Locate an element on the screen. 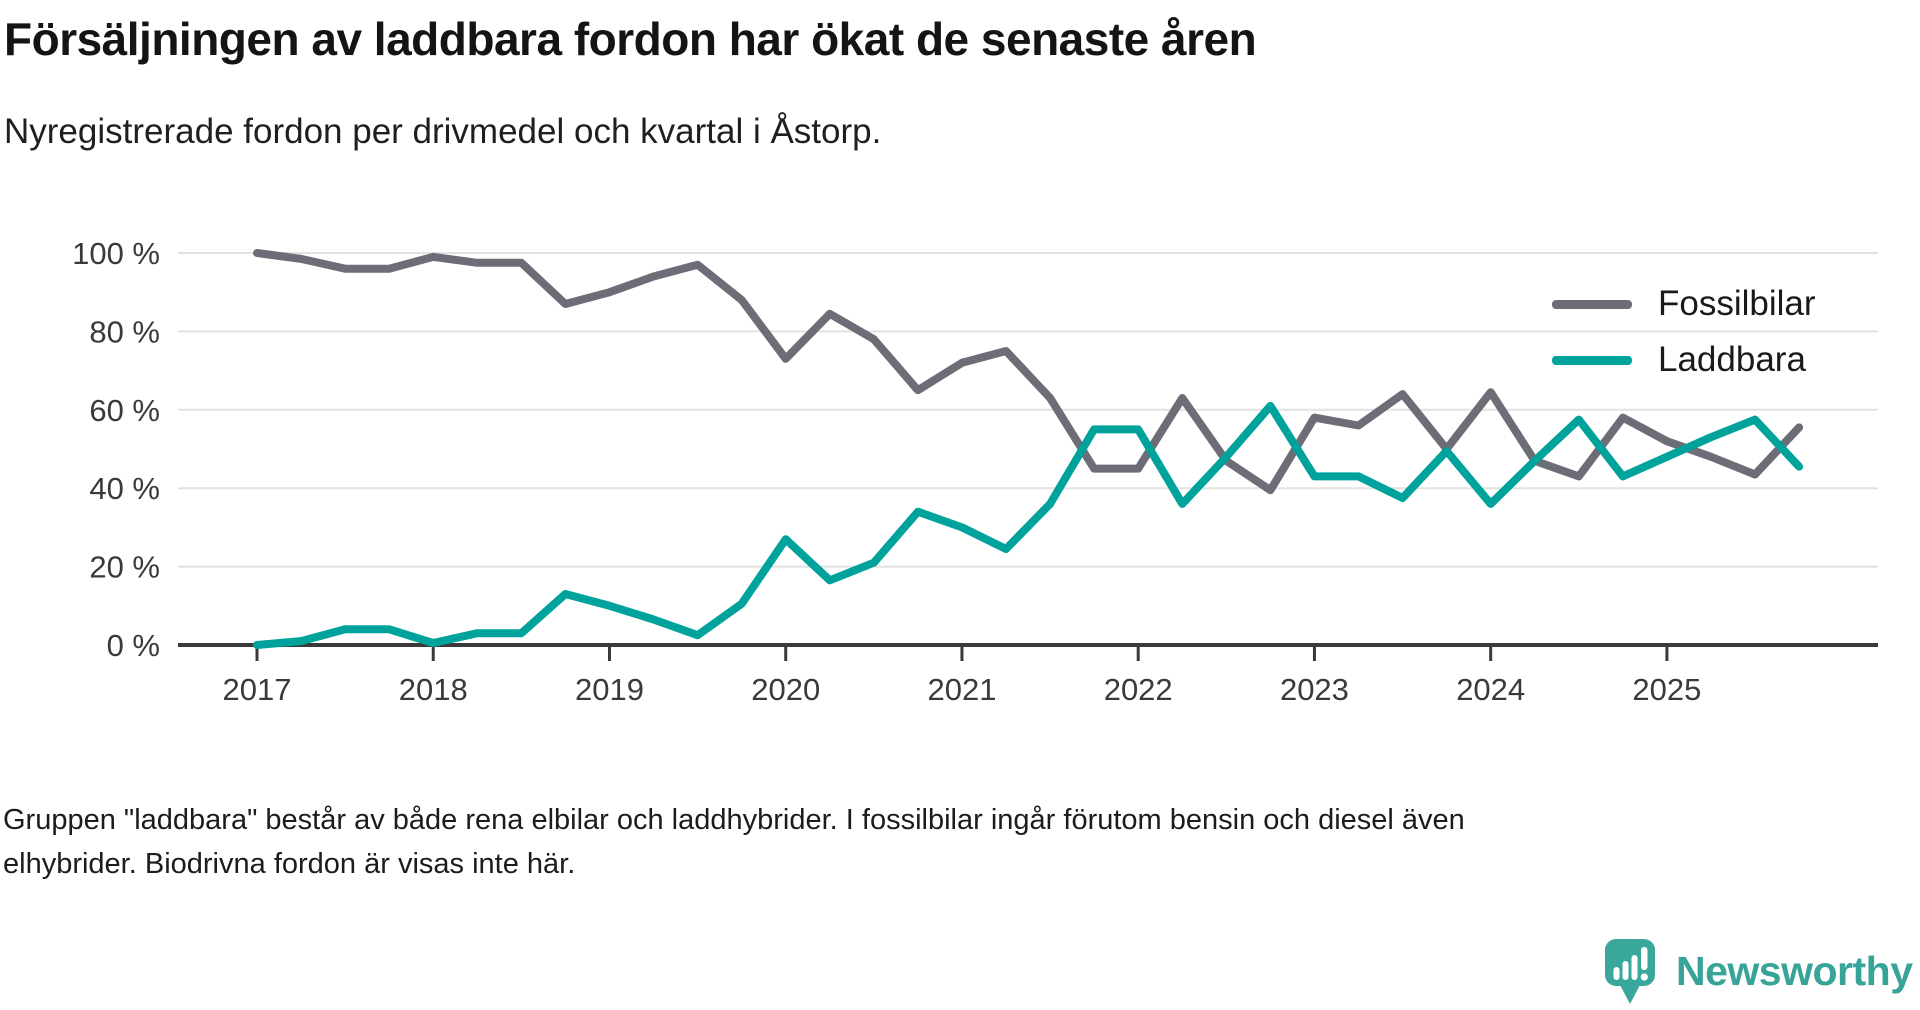  x-axis-label: 2022 is located at coordinates (1138, 689).